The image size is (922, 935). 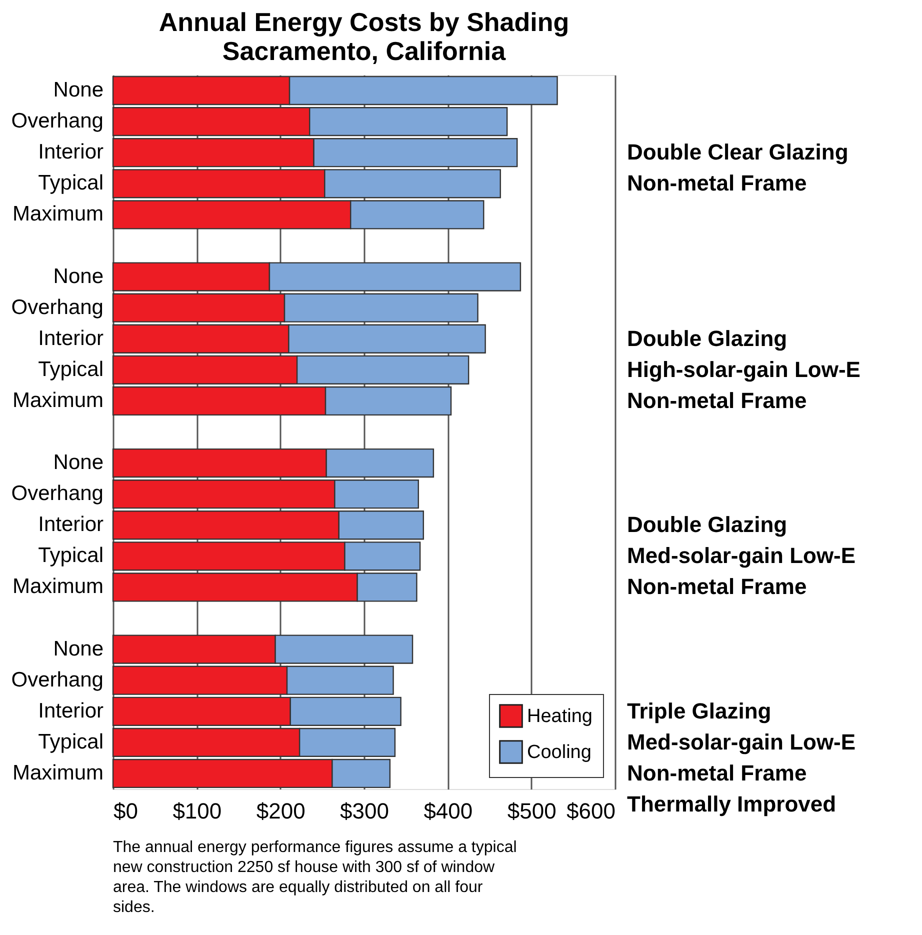 I want to click on text: Double Glazing Med-solar-gain Low-E Non-metal Frame, so click(x=741, y=556).